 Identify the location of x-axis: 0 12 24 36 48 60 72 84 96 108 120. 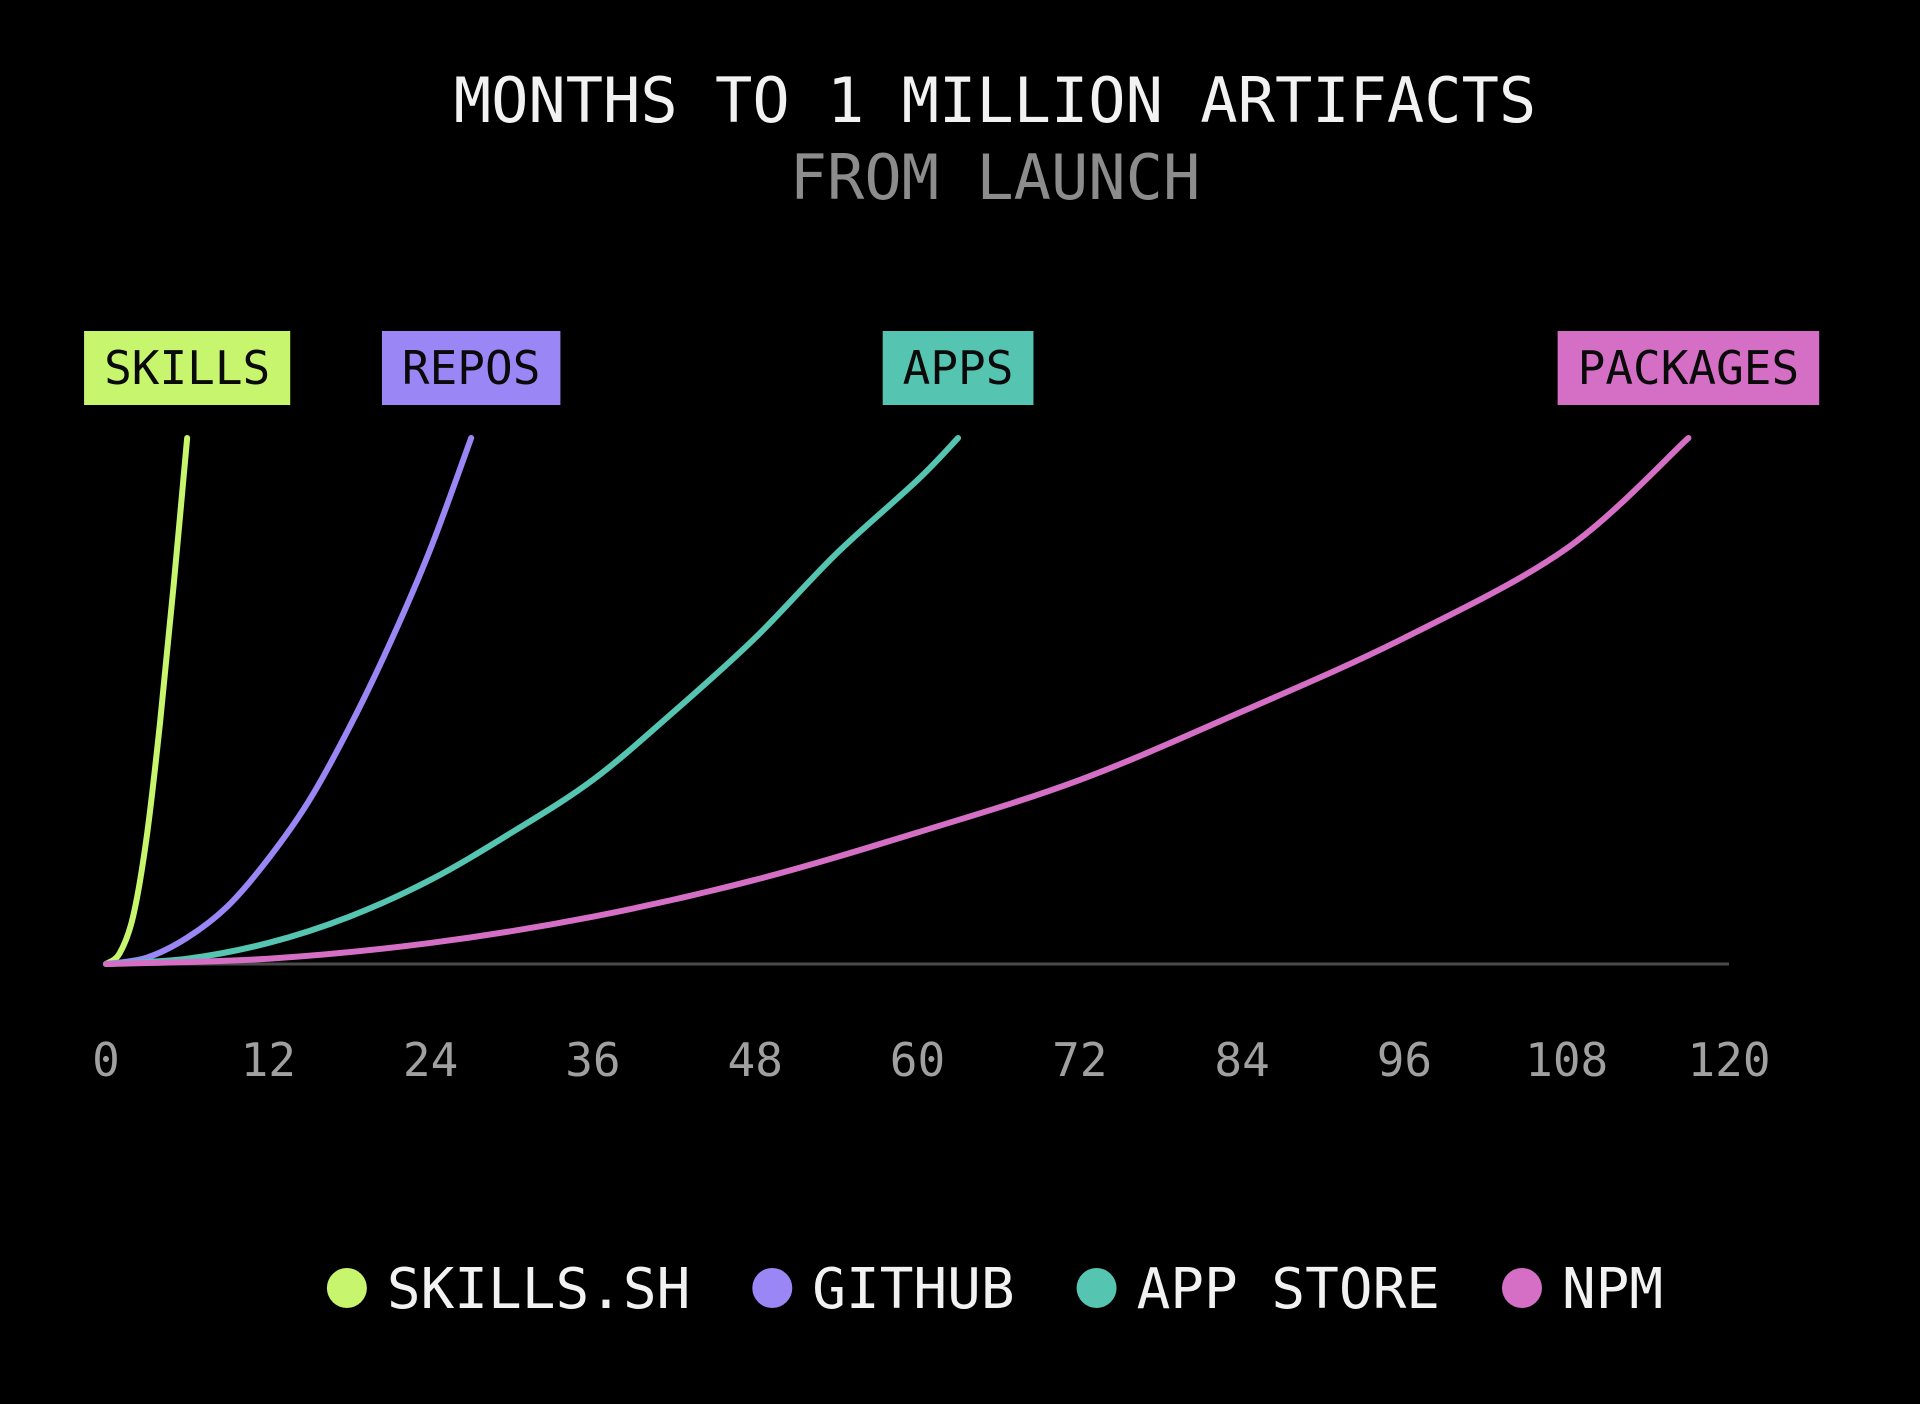
(931, 1024).